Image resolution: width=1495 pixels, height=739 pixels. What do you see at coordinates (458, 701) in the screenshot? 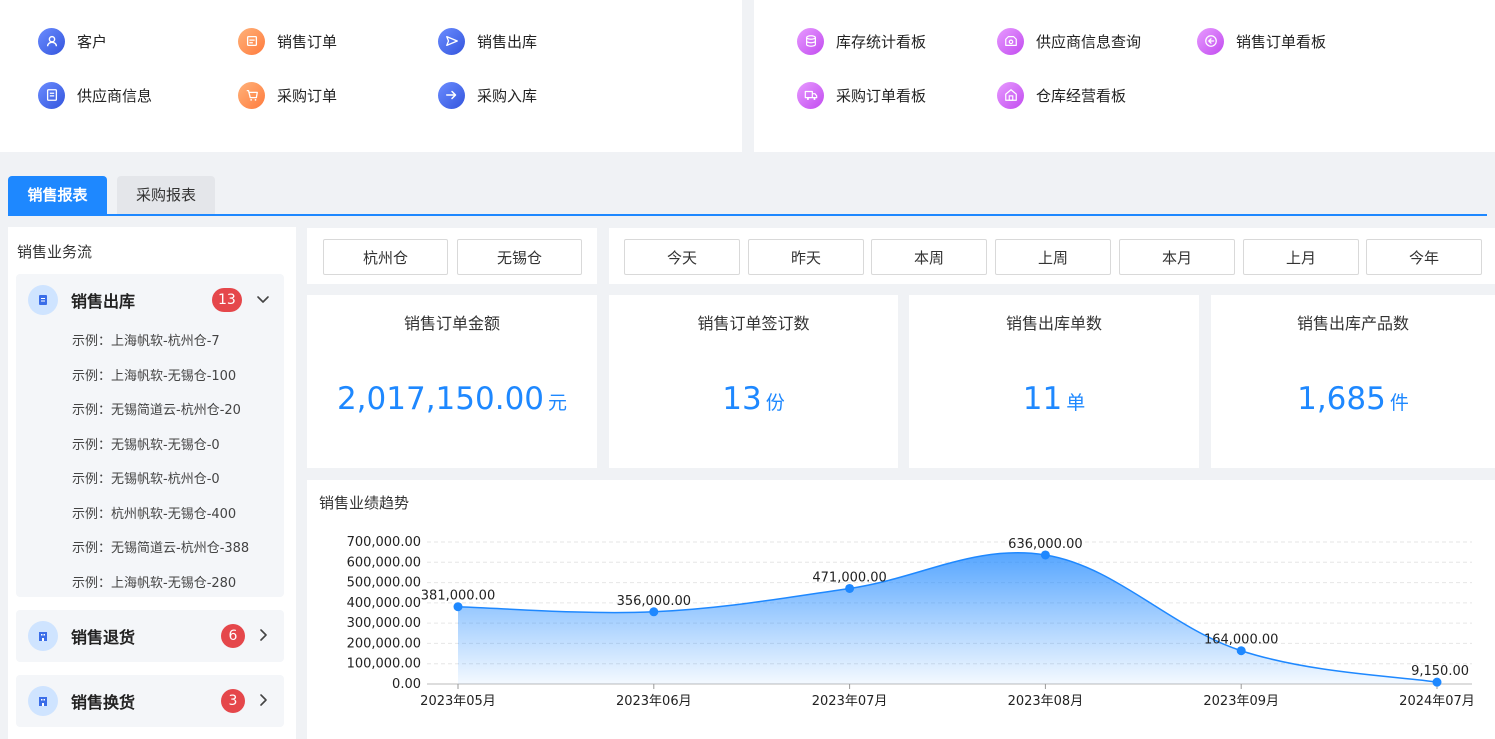
I see `x-tick-label: 2023年05月` at bounding box center [458, 701].